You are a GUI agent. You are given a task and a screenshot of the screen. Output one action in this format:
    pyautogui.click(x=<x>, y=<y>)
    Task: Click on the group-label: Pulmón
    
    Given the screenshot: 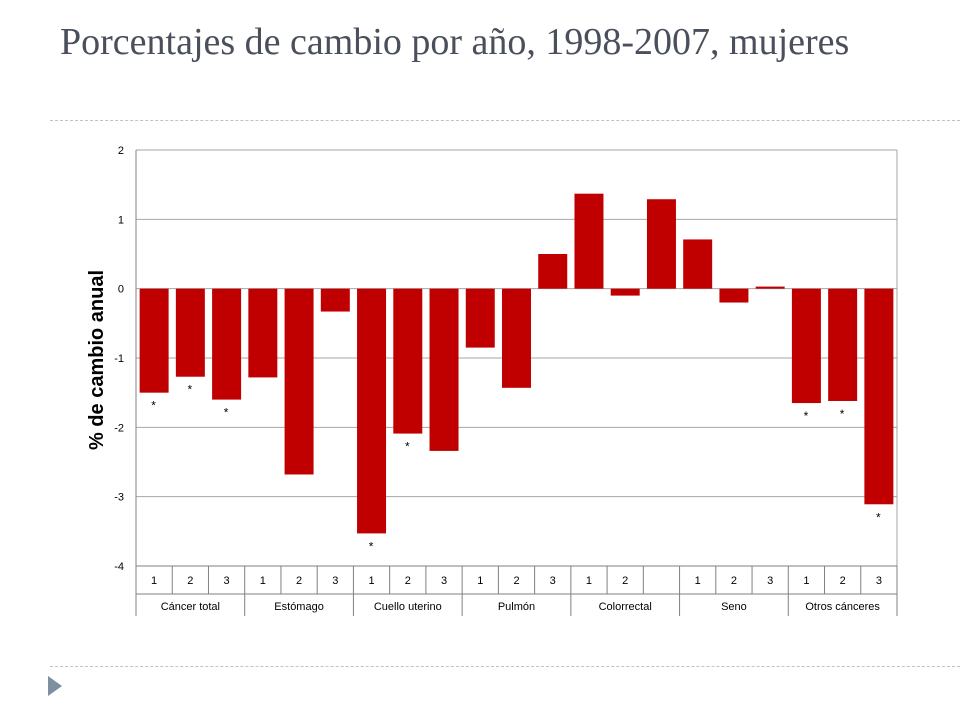 What is the action you would take?
    pyautogui.click(x=516, y=607)
    